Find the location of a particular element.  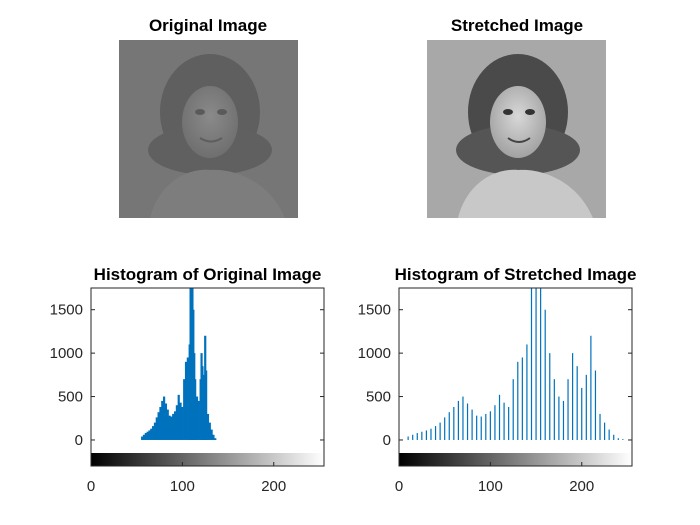

original-image-title: Original Image is located at coordinates (208, 25).